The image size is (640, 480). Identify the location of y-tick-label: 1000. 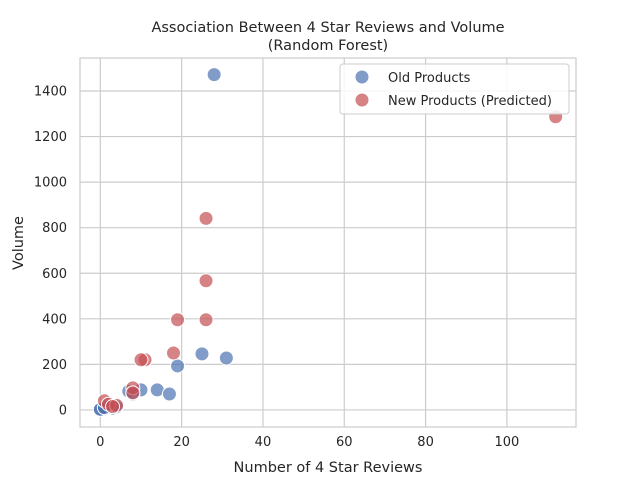
(50, 183).